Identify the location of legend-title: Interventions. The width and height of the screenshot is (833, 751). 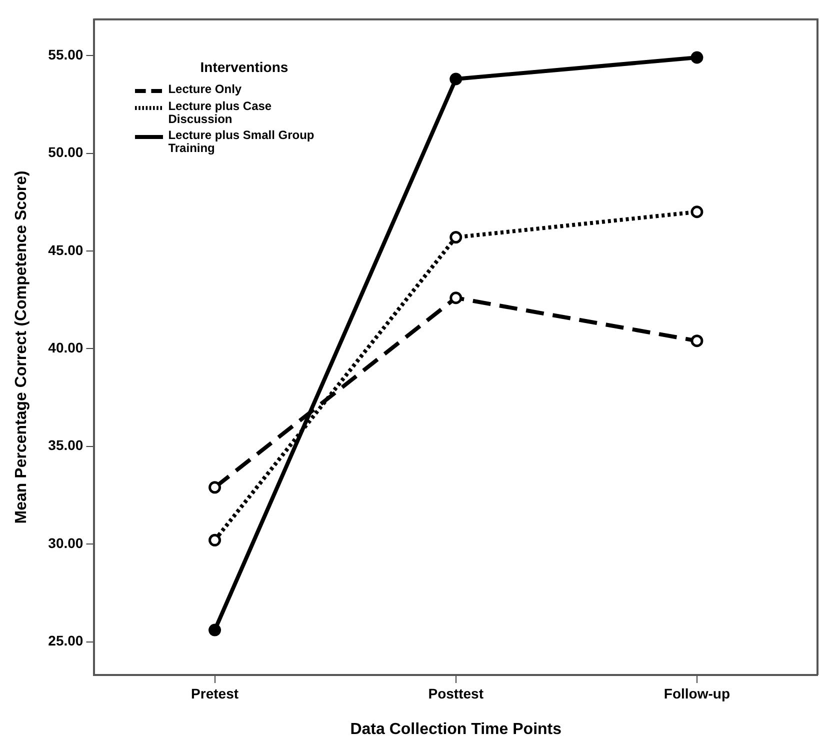
(244, 67).